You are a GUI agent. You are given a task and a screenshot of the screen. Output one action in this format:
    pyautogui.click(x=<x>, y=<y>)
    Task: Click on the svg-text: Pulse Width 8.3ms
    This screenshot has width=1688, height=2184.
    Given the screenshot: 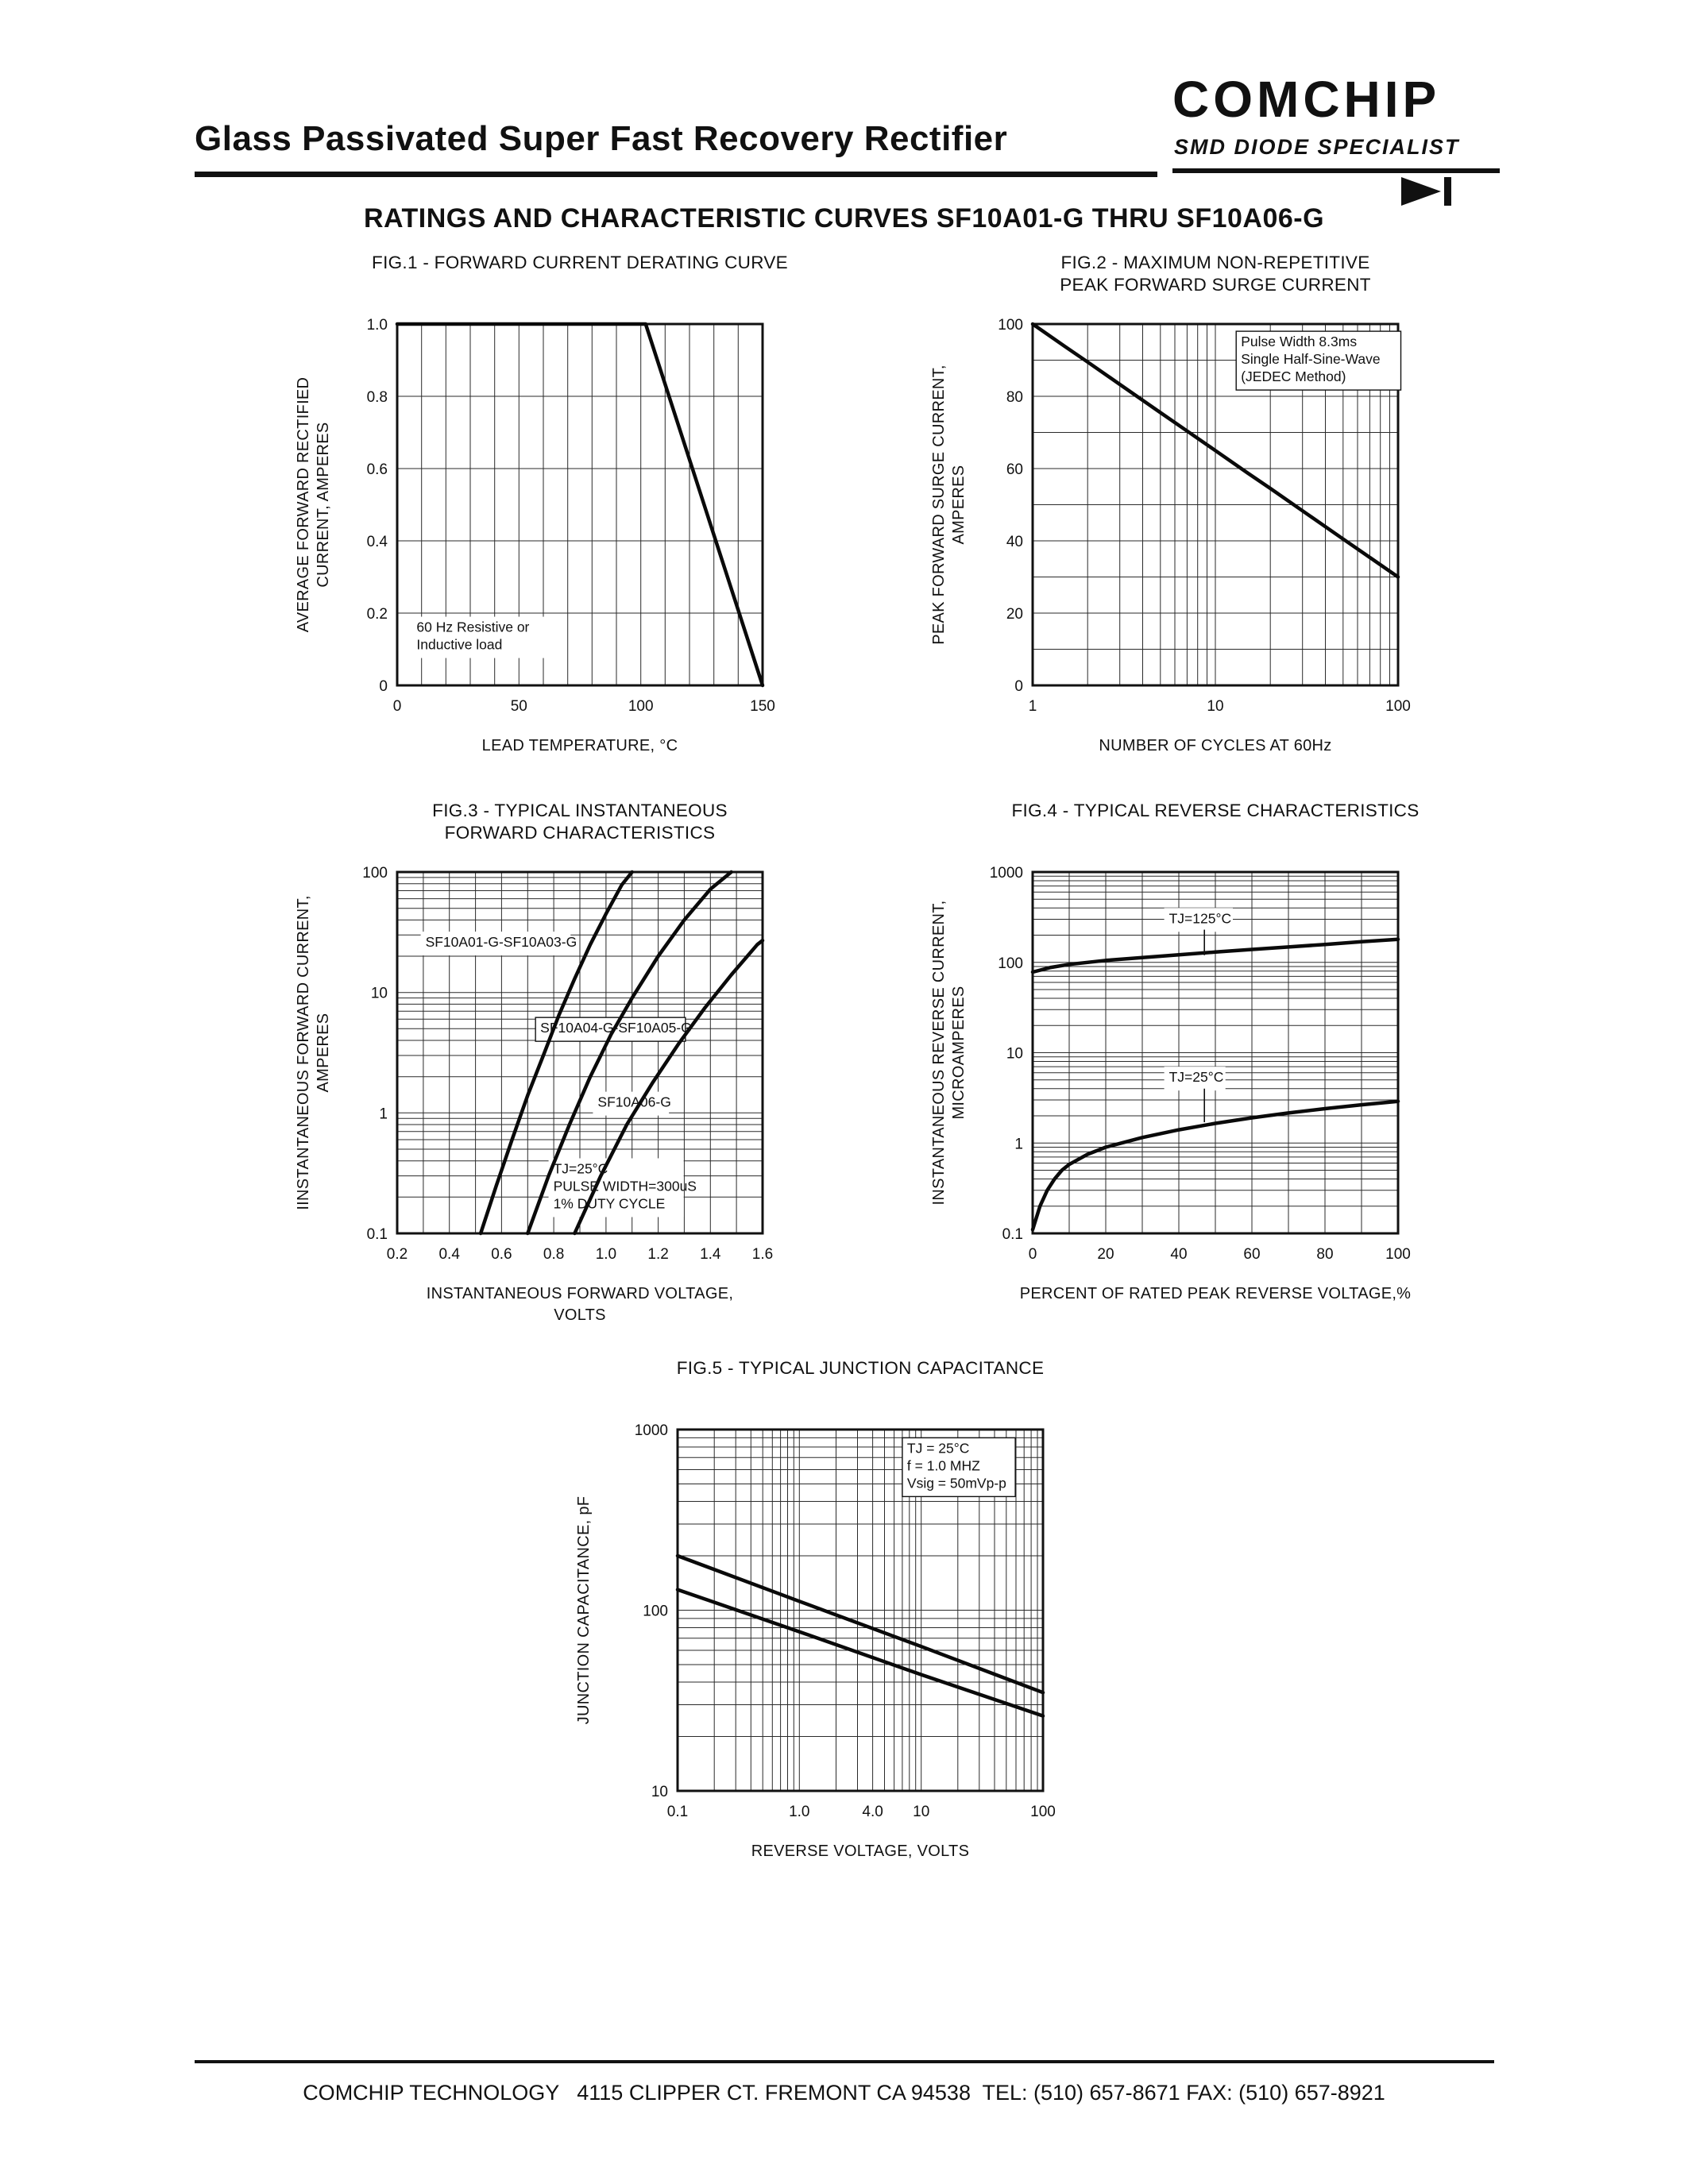 What is the action you would take?
    pyautogui.click(x=1299, y=341)
    